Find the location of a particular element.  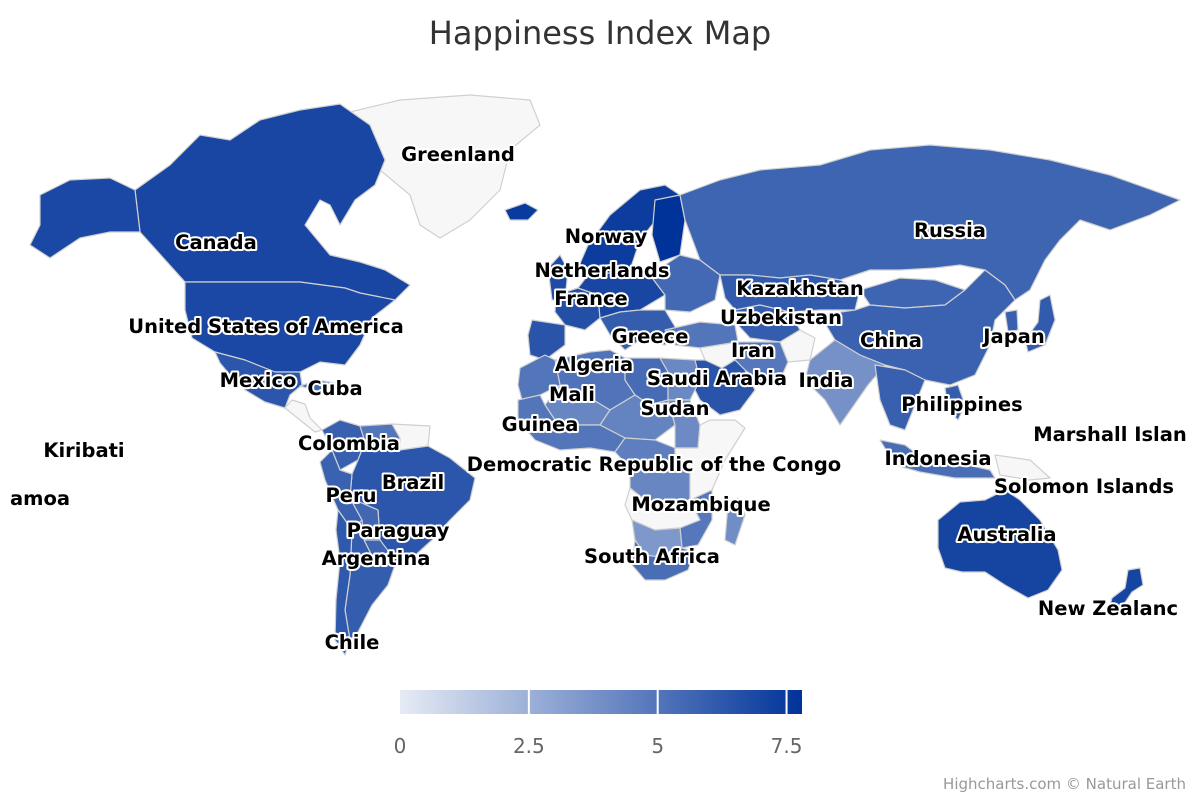

country-east-africa is located at coordinates (710, 460).